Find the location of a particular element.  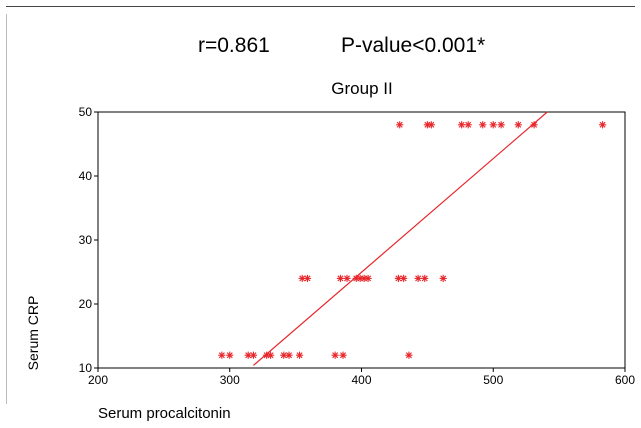

y-tick-label: 30 is located at coordinates (86, 240).